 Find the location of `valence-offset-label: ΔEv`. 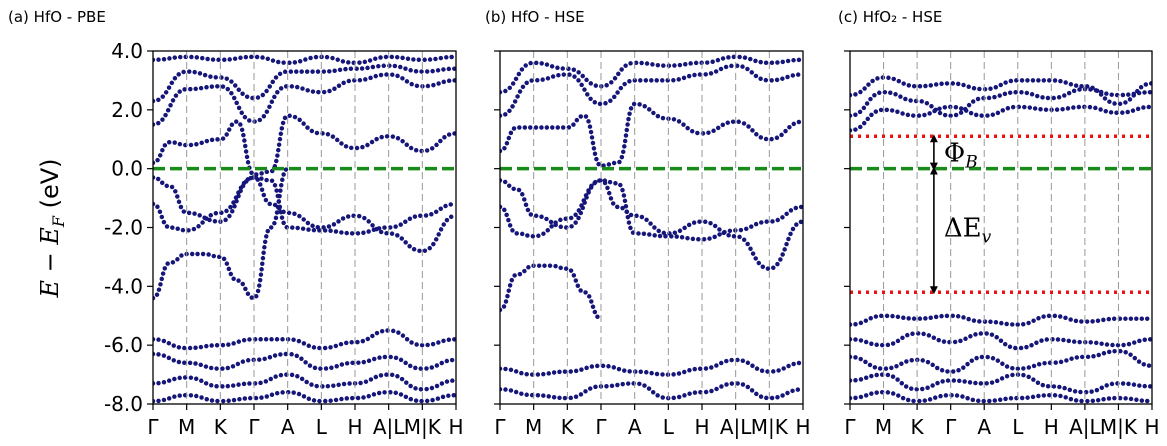

valence-offset-label: ΔEv is located at coordinates (968, 230).